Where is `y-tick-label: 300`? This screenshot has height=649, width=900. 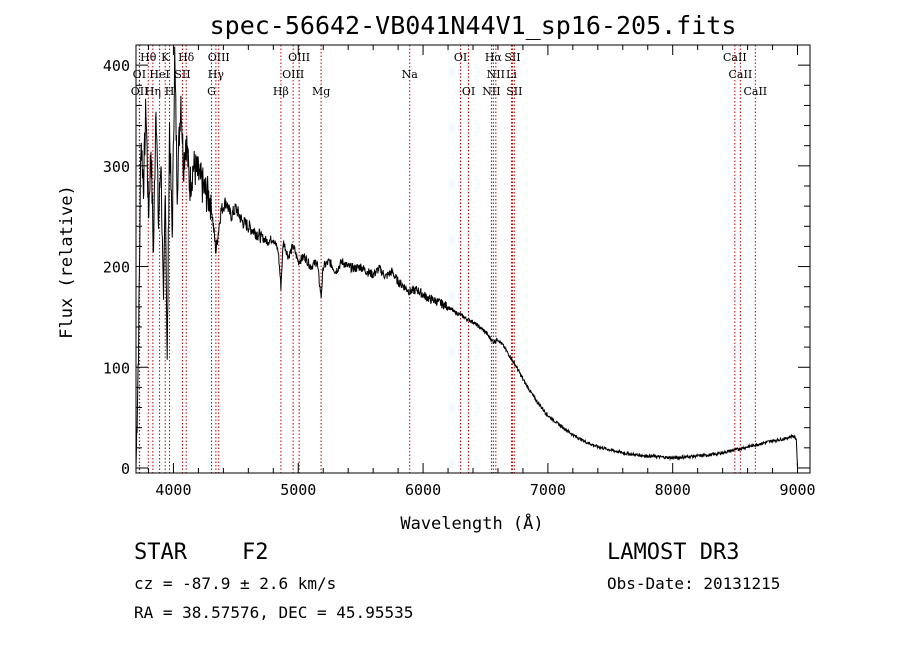 y-tick-label: 300 is located at coordinates (116, 167).